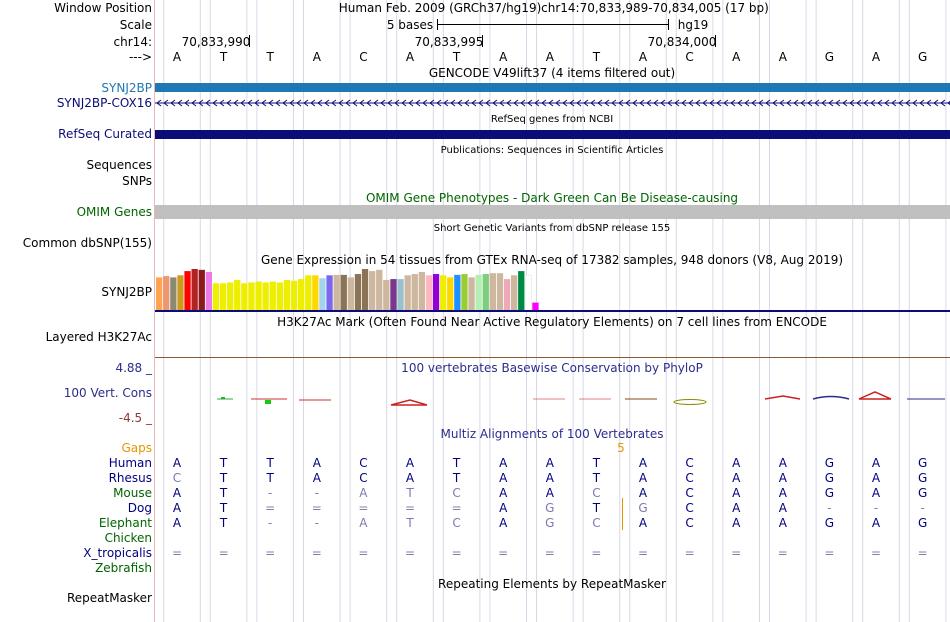  Describe the element at coordinates (105, 134) in the screenshot. I see `refseq-track-label: RefSeq Curated` at that location.